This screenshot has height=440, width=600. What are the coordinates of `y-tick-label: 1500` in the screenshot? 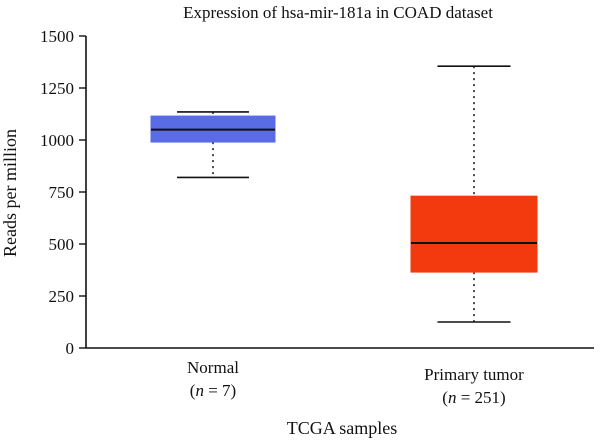 It's located at (57, 36).